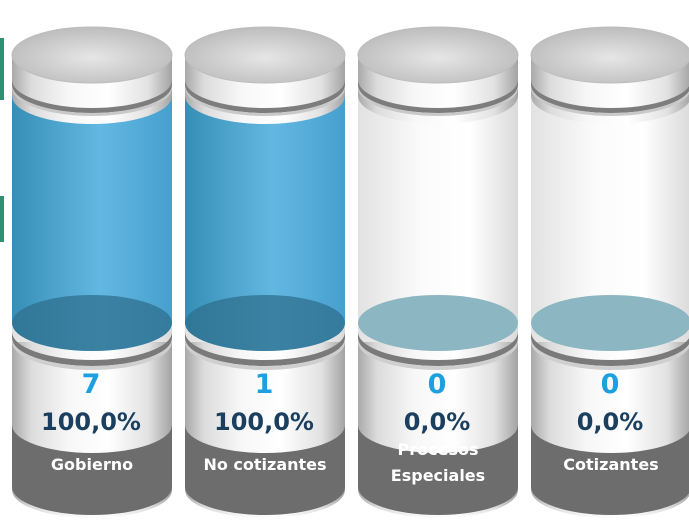 This screenshot has height=532, width=689. What do you see at coordinates (2, 69) in the screenshot?
I see `left-accent-bar-top` at bounding box center [2, 69].